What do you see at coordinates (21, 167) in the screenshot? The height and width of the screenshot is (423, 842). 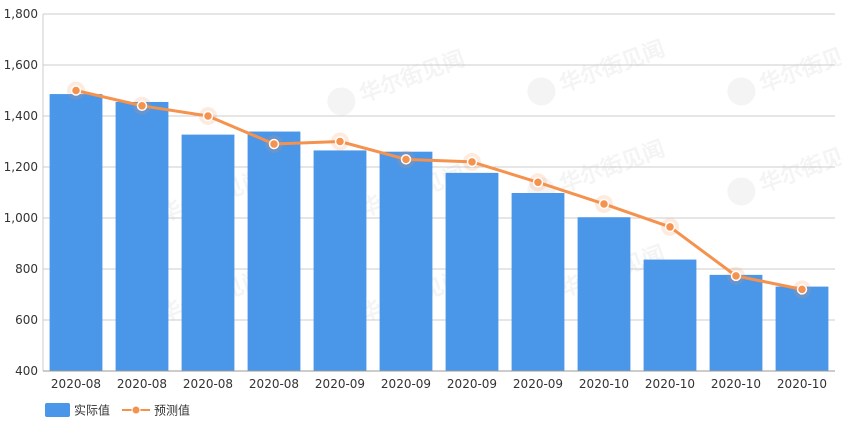 I see `y-tick-label: 1,200` at bounding box center [21, 167].